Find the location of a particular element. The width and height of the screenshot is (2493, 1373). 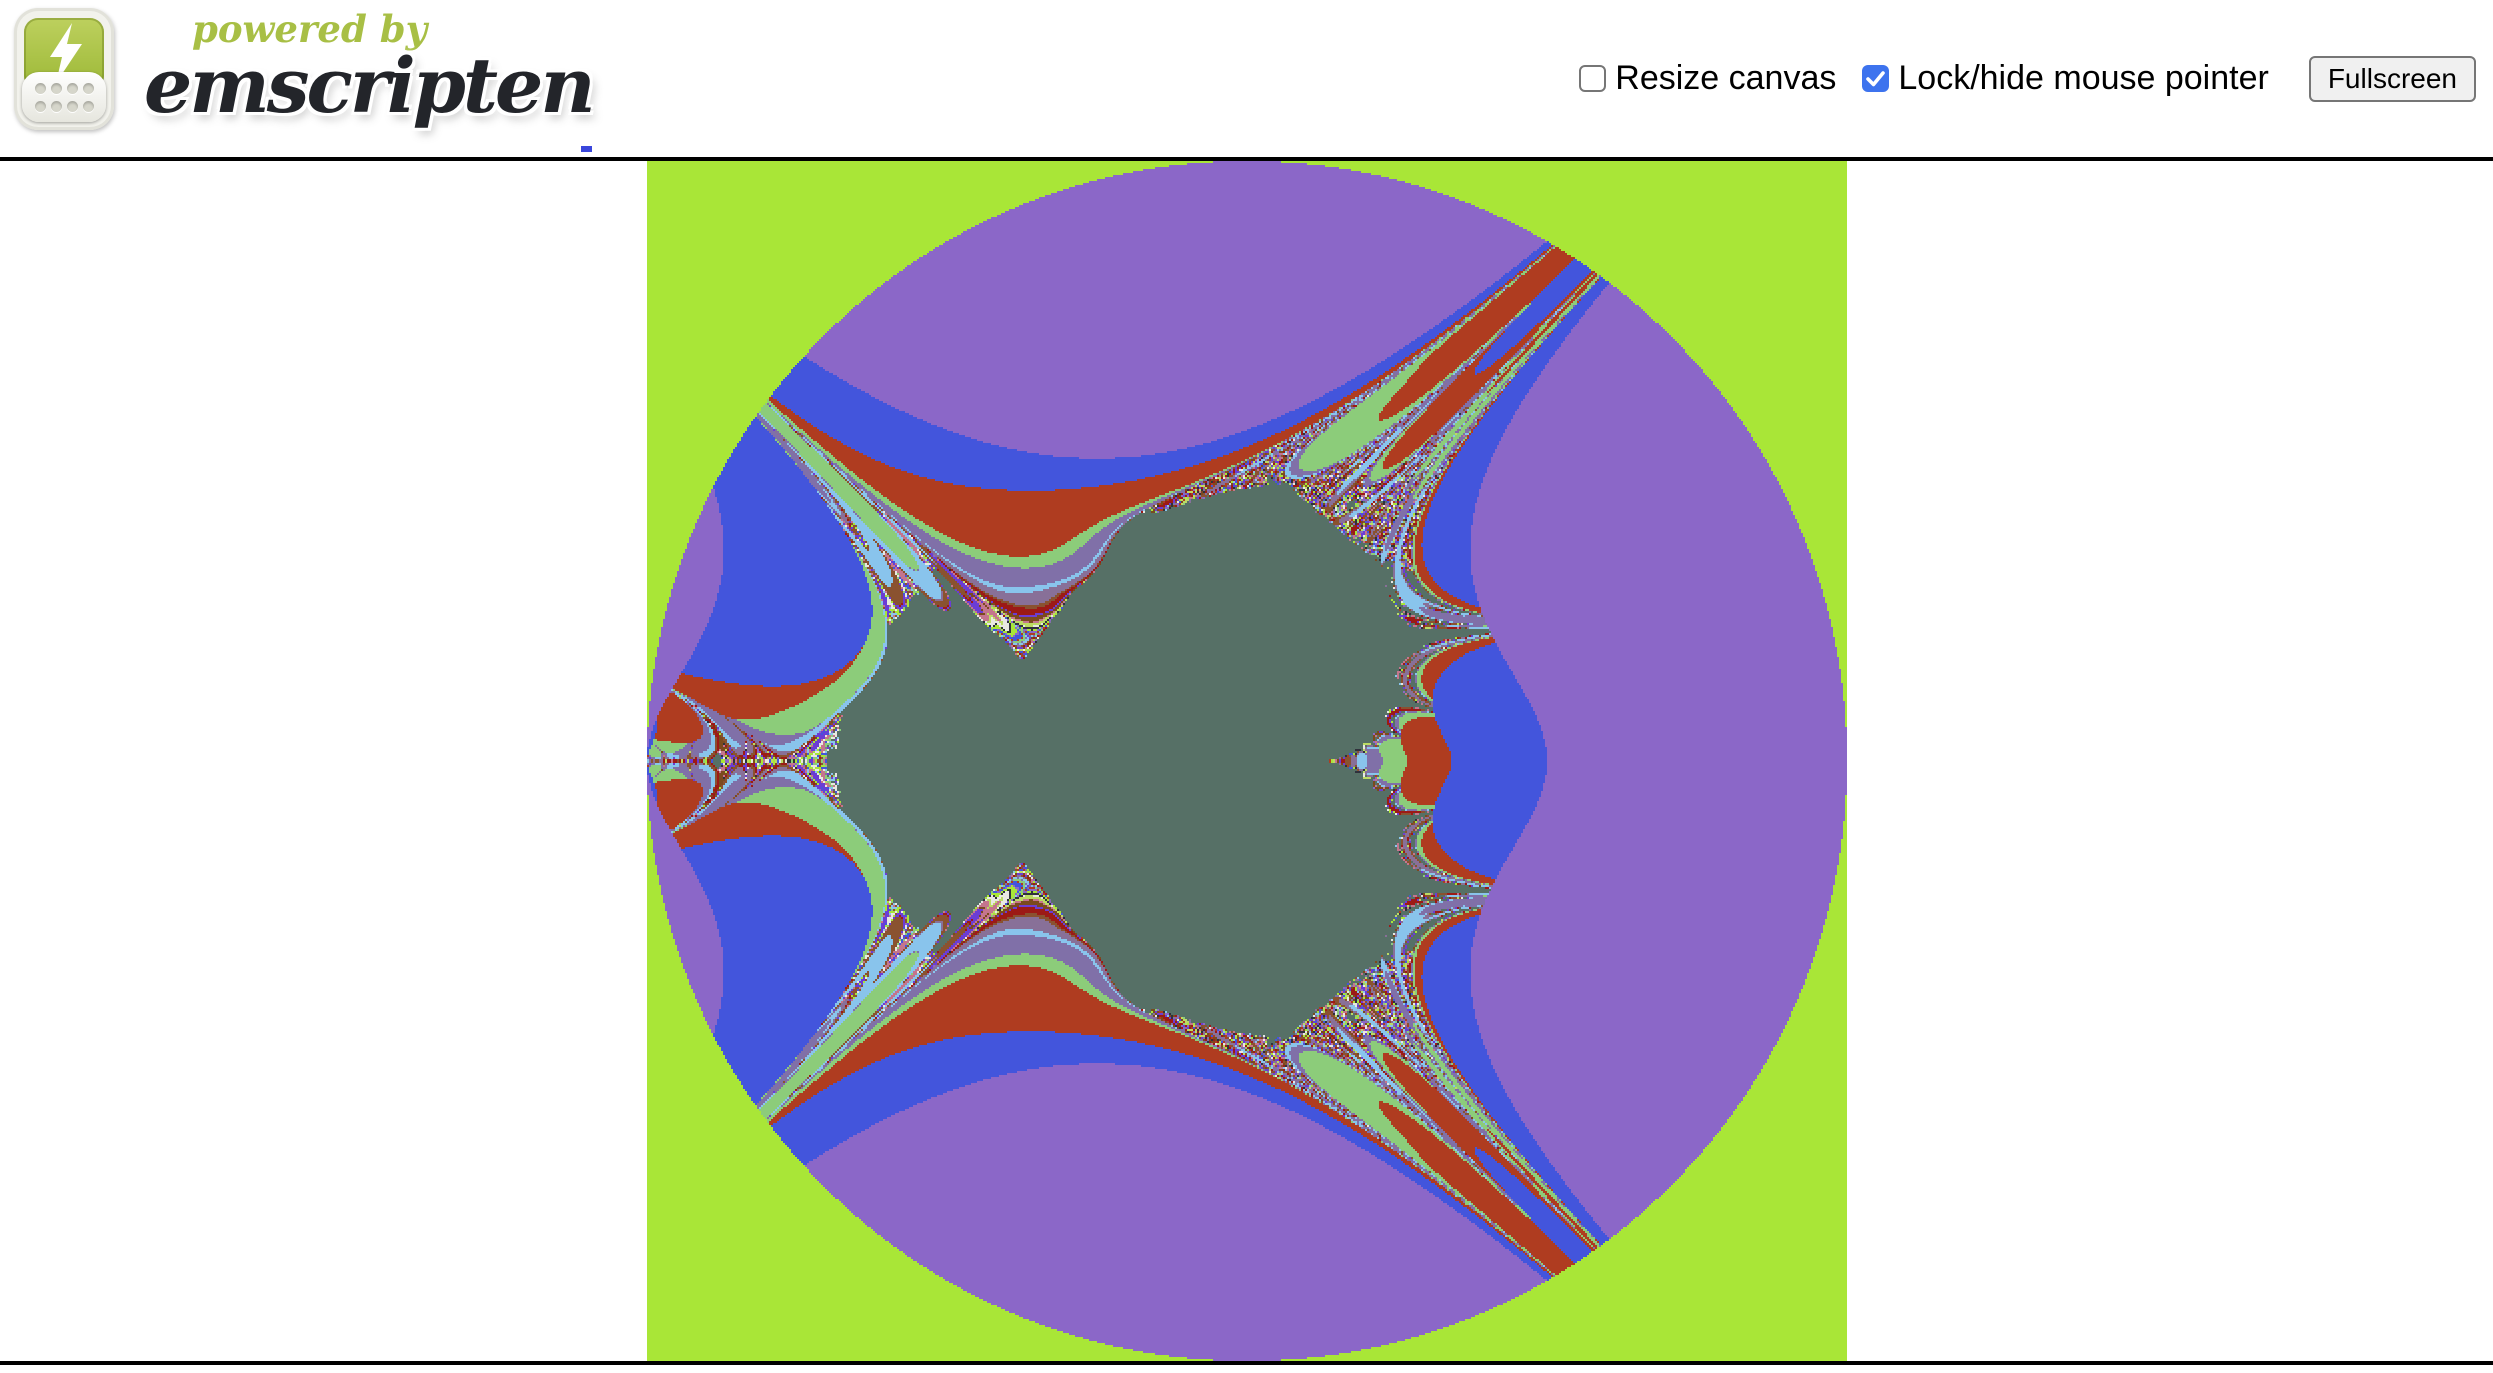

lock-pointer-checkbox is located at coordinates (1876, 78).